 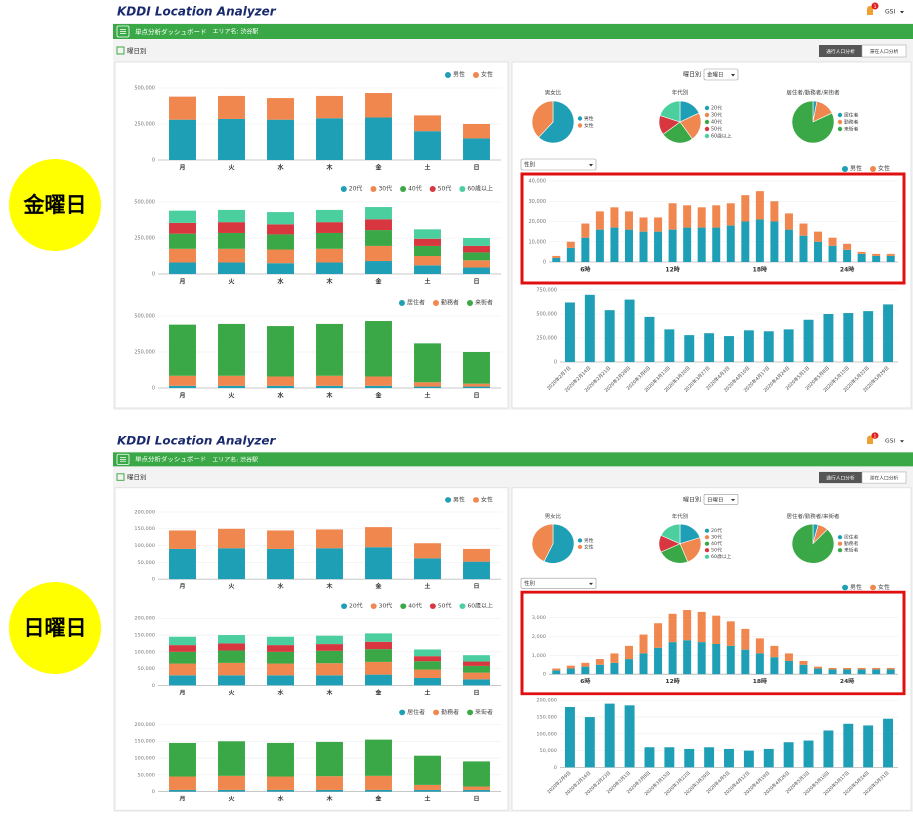 What do you see at coordinates (713, 643) in the screenshot?
I see `highlight-box` at bounding box center [713, 643].